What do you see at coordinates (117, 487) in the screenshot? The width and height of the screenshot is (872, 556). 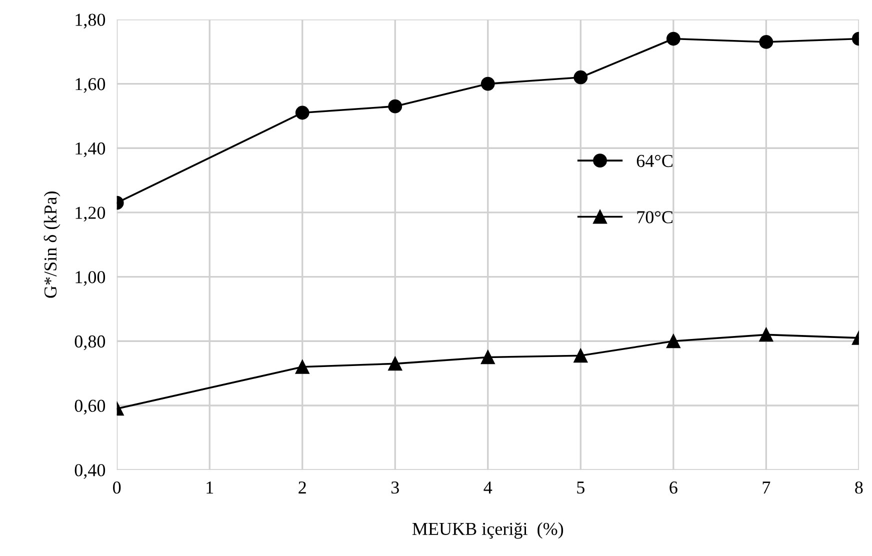 I see `x-tick-label: 0` at bounding box center [117, 487].